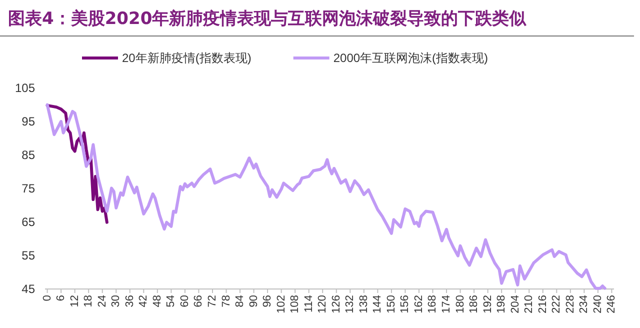 The height and width of the screenshot is (328, 640). What do you see at coordinates (29, 289) in the screenshot?
I see `y-tick-label: 45` at bounding box center [29, 289].